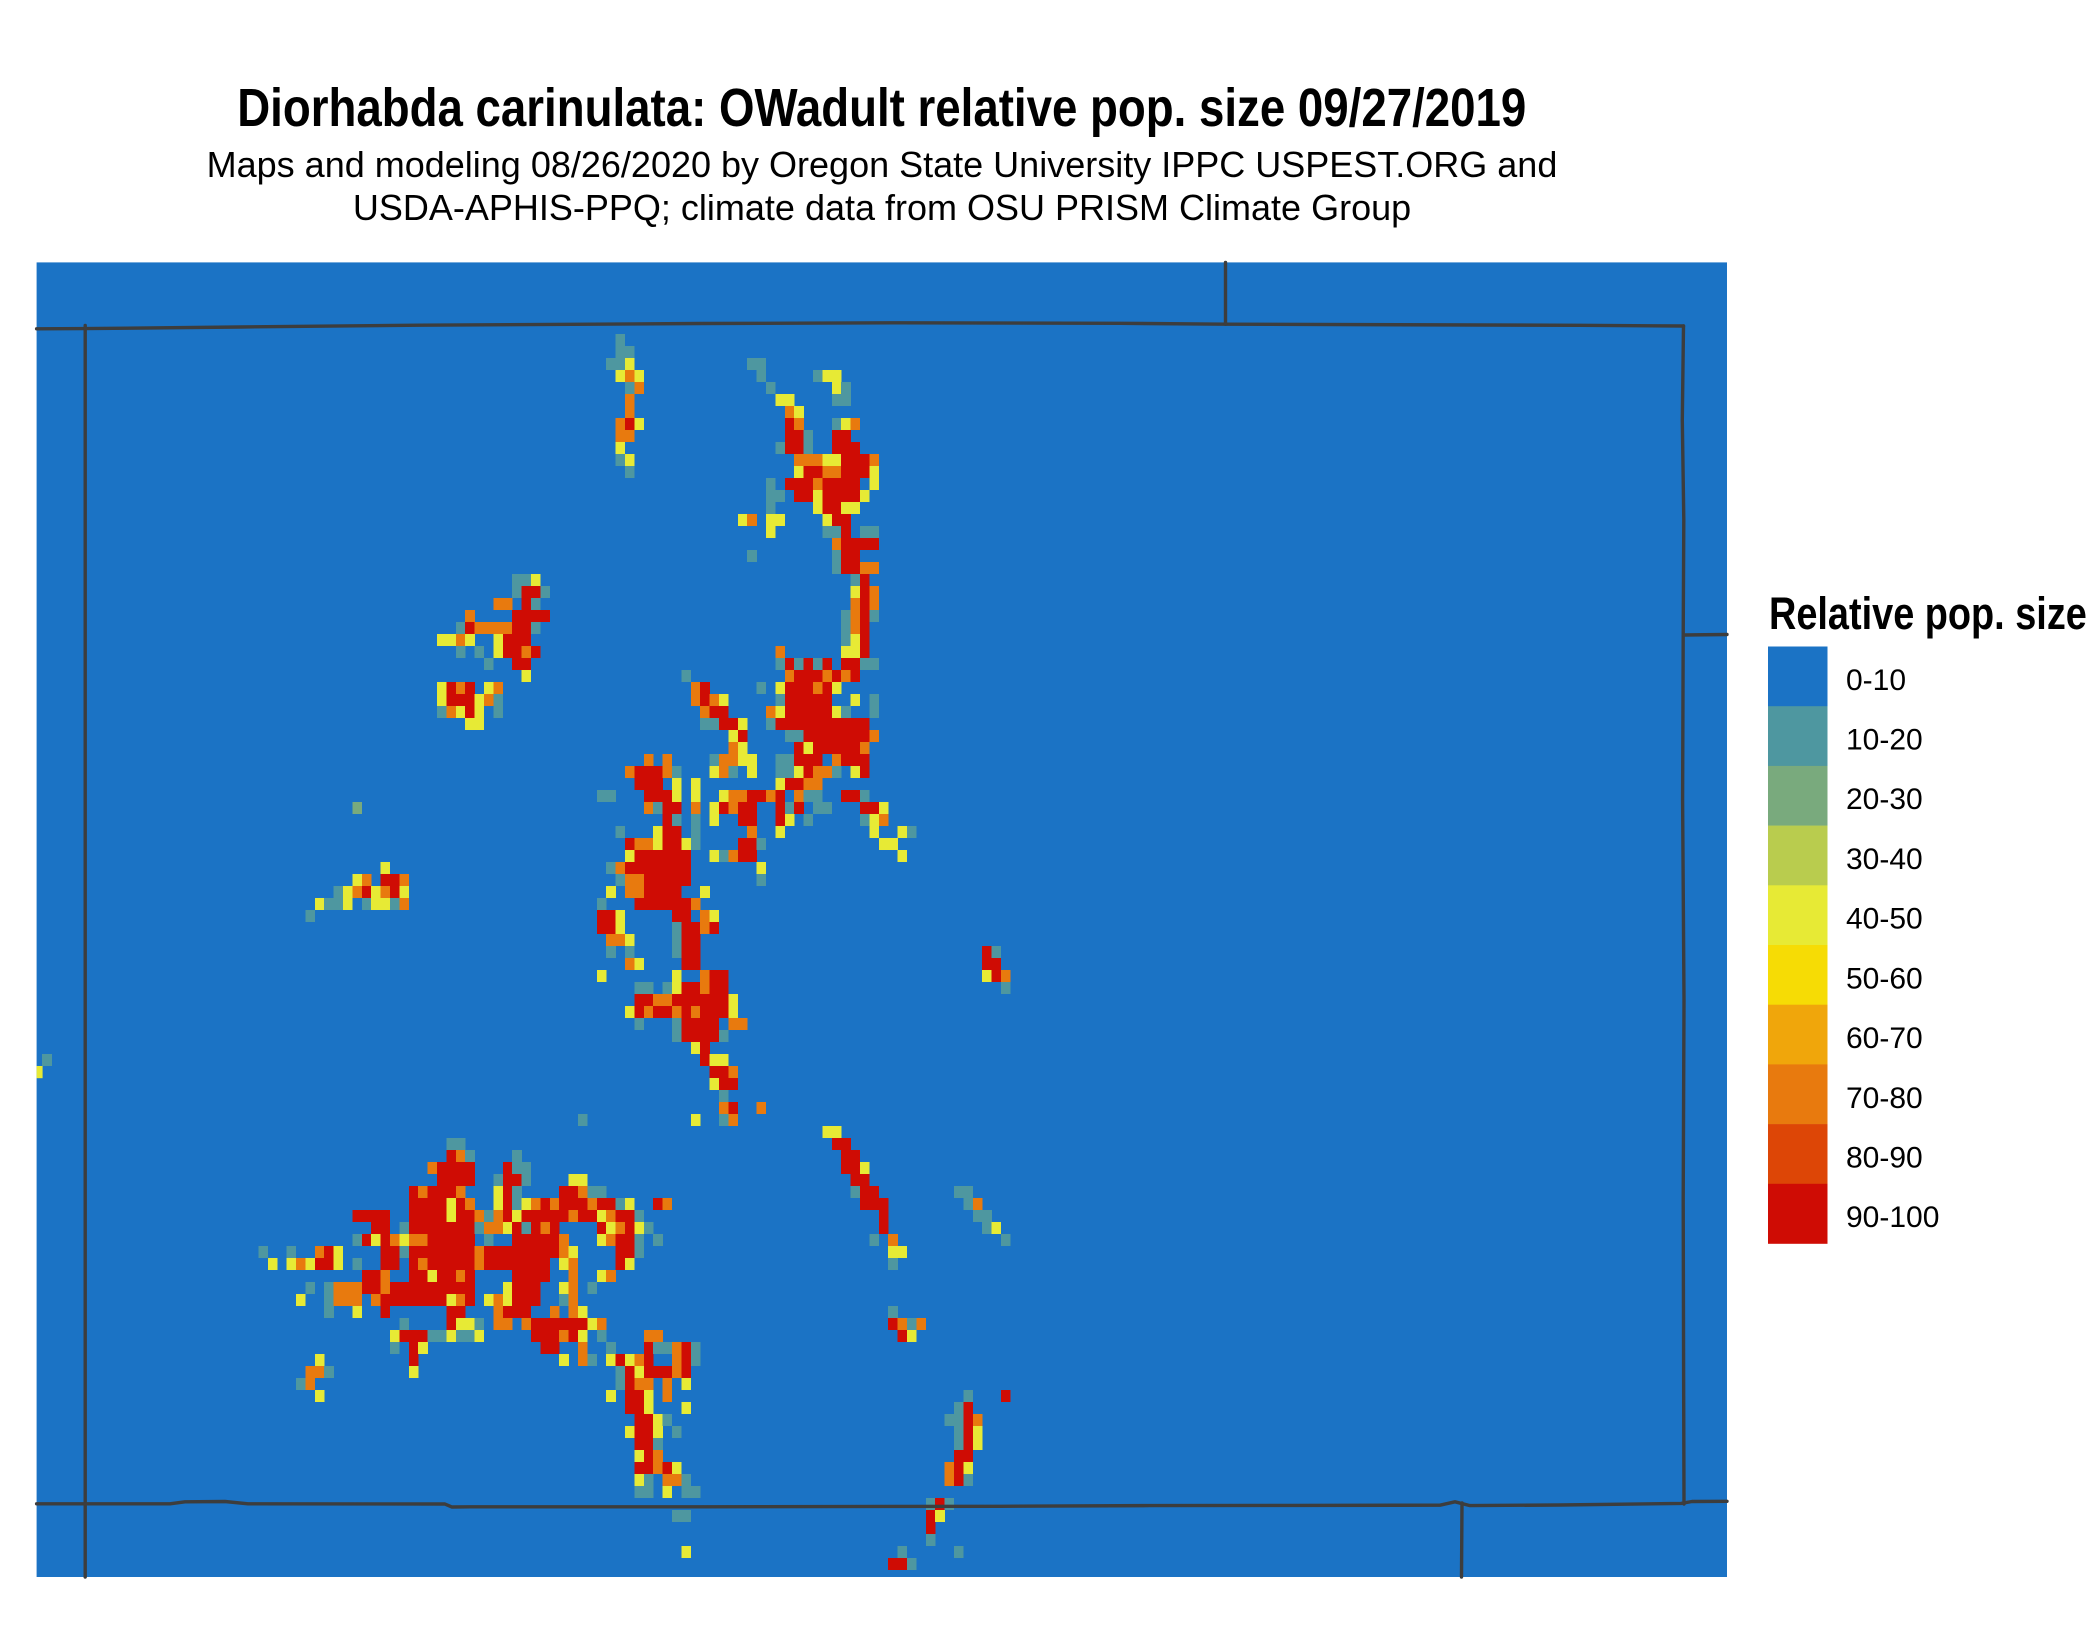 This screenshot has height=1633, width=2100. Describe the element at coordinates (1884, 919) in the screenshot. I see `svg-text: 40-50` at that location.